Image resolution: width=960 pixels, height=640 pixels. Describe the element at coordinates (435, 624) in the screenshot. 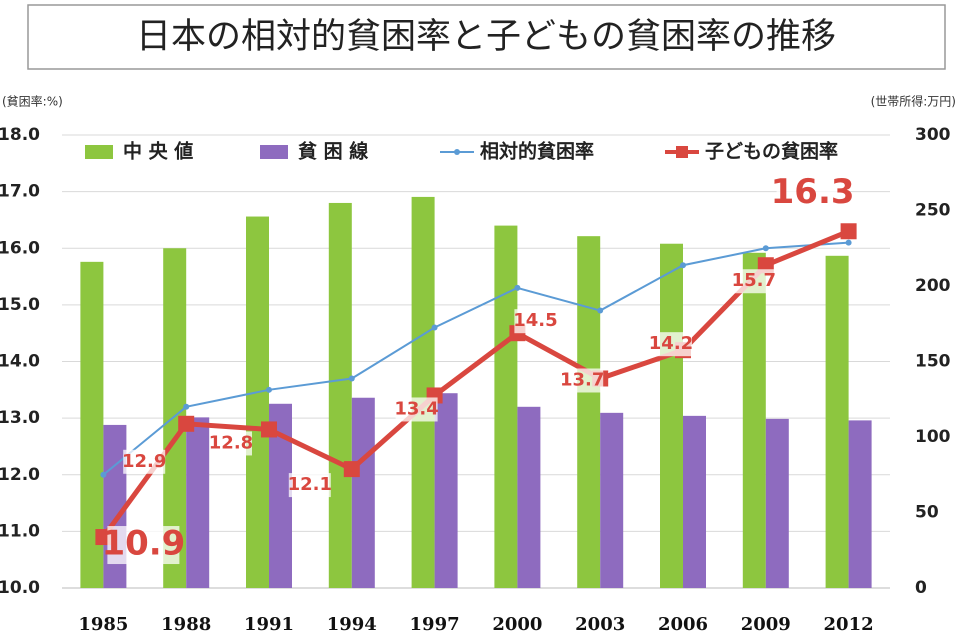

I see `x-tick-label: 1997` at that location.